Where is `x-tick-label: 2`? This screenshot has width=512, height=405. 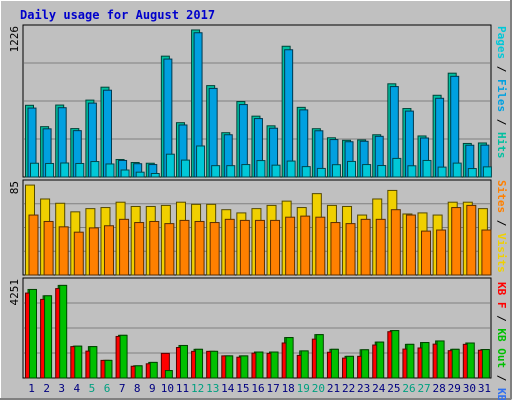
x-tick-label: 2 is located at coordinates (46, 388).